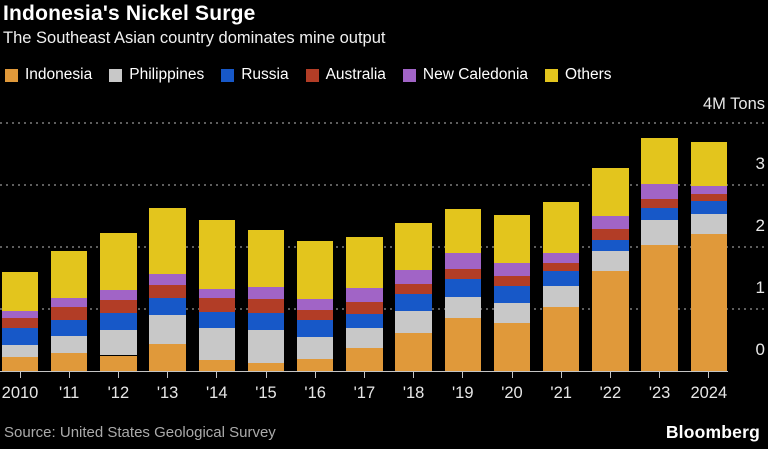 The image size is (768, 449). Describe the element at coordinates (20, 393) in the screenshot. I see `x-axis-label-2010: 2010` at that location.